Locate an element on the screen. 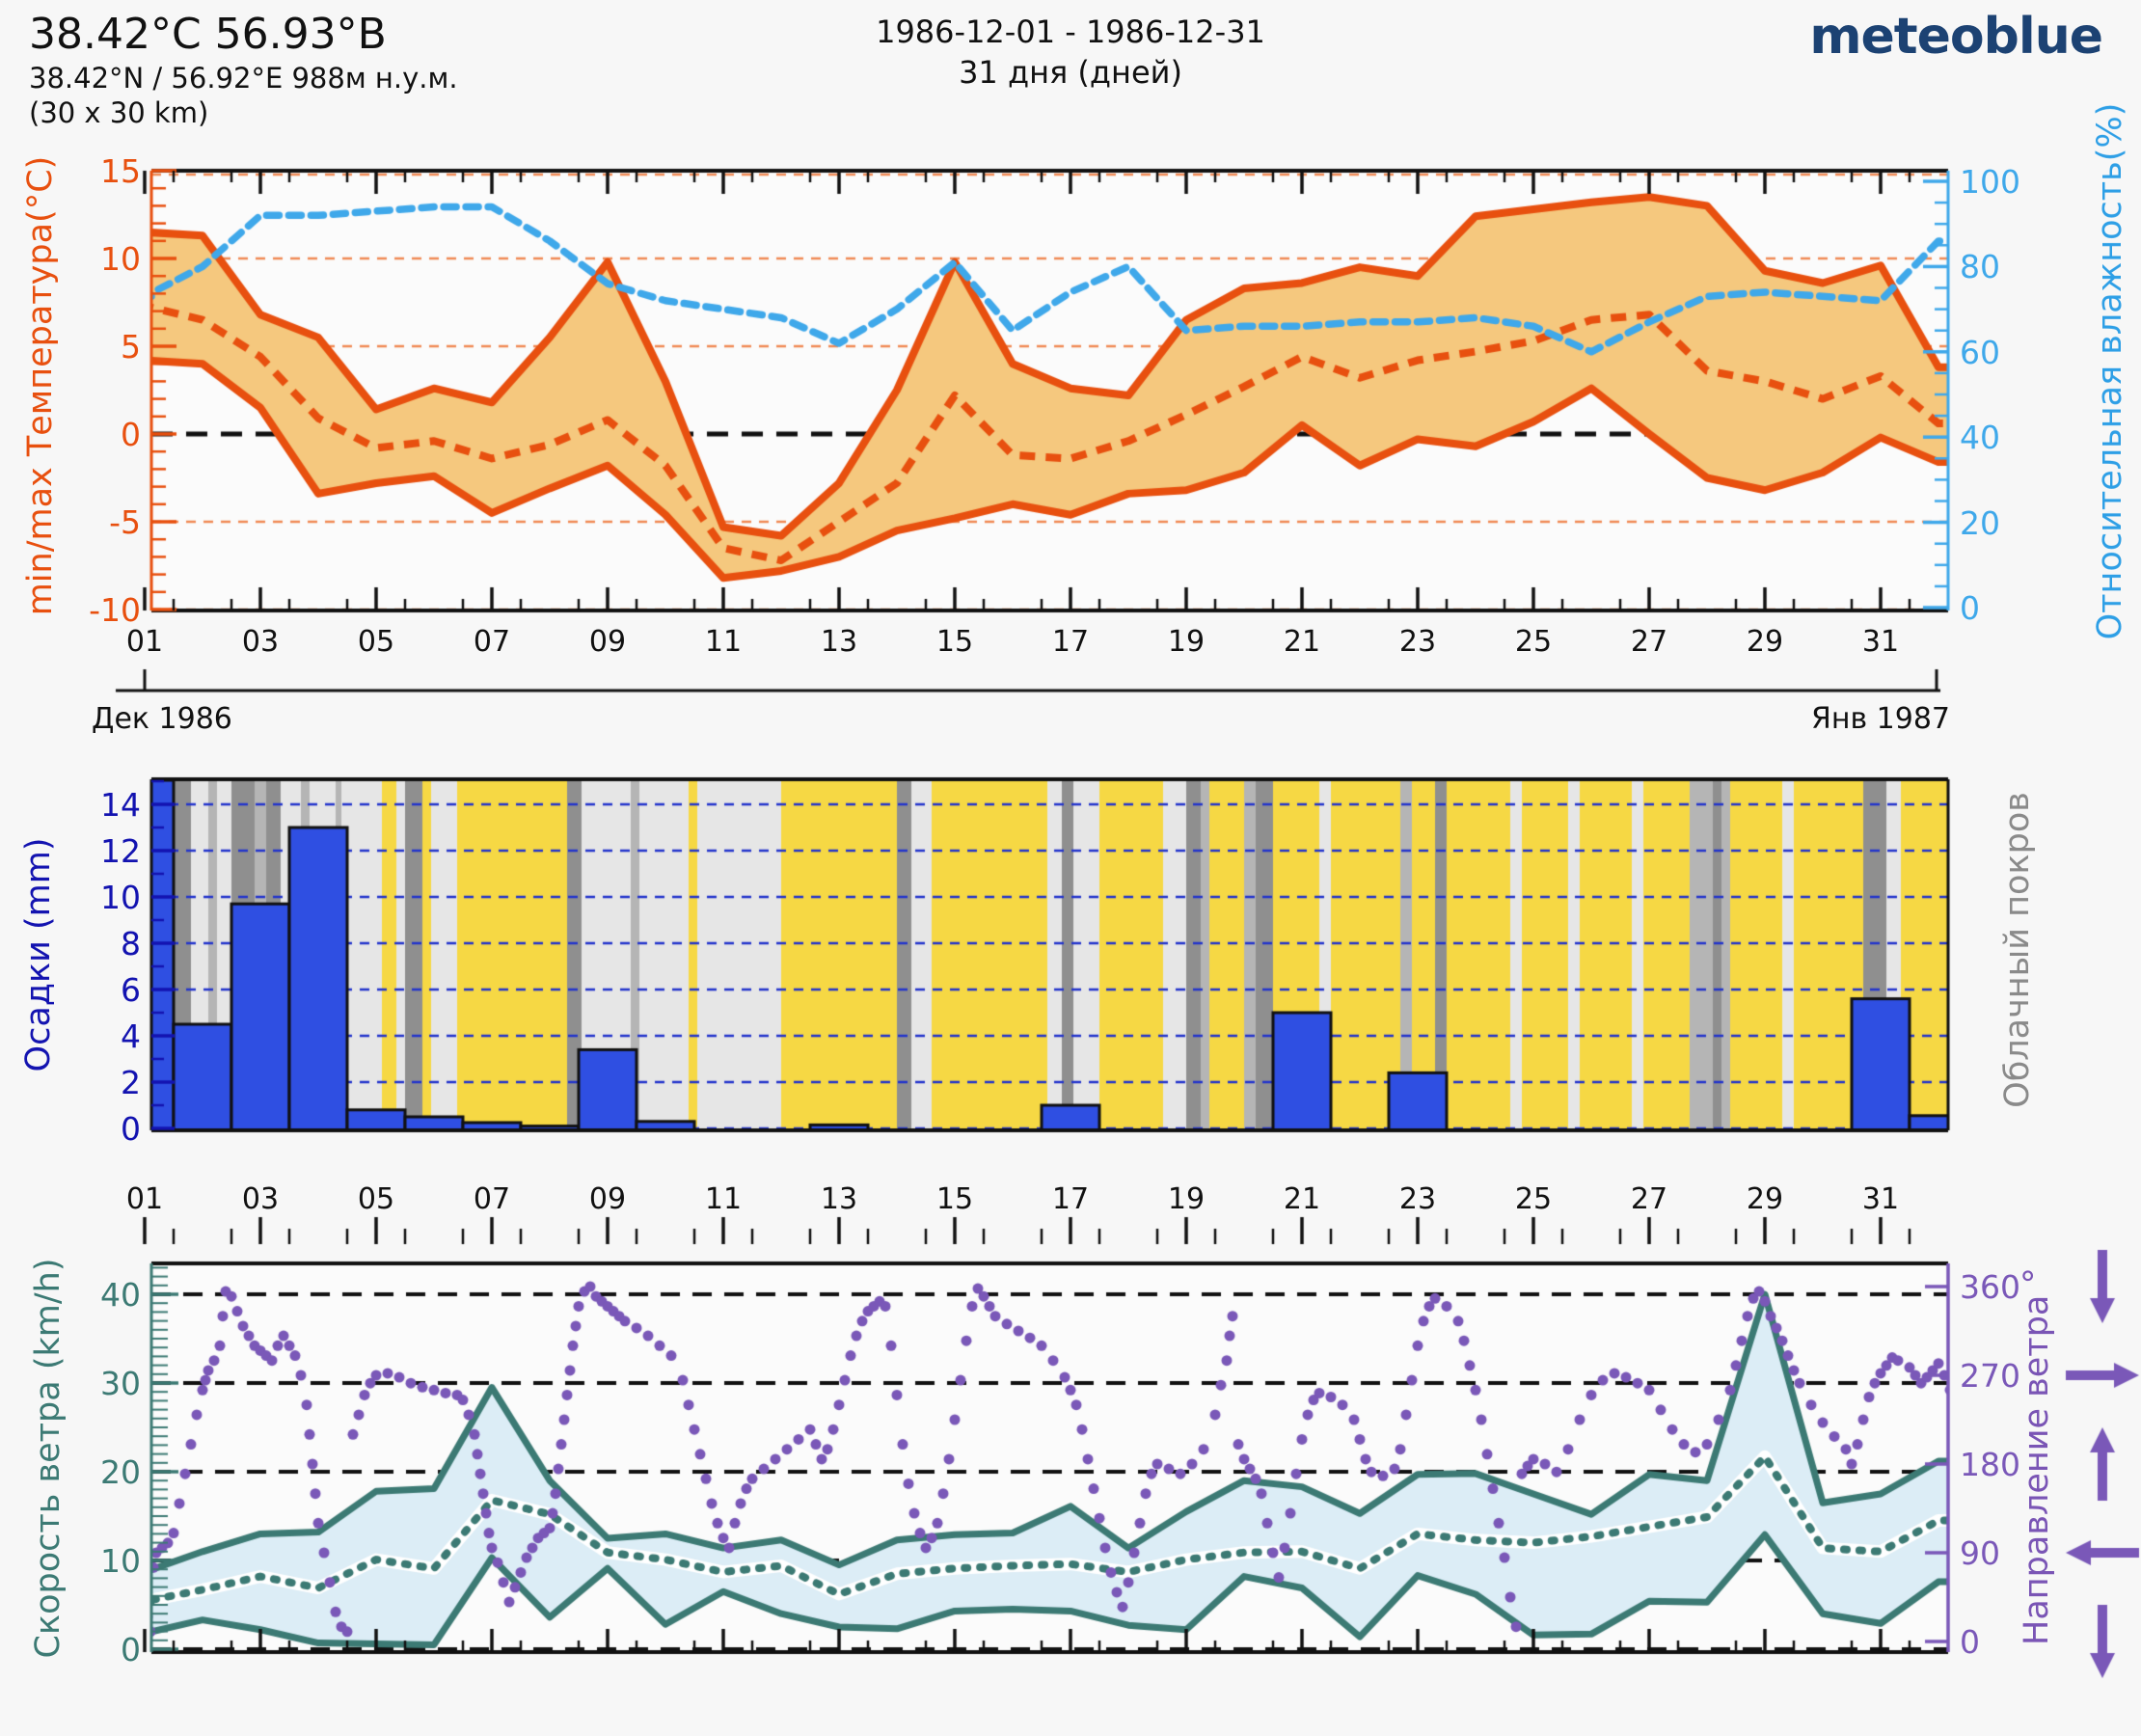  wind-direction-axis-title: Направление ветра ° is located at coordinates (2037, 1456).